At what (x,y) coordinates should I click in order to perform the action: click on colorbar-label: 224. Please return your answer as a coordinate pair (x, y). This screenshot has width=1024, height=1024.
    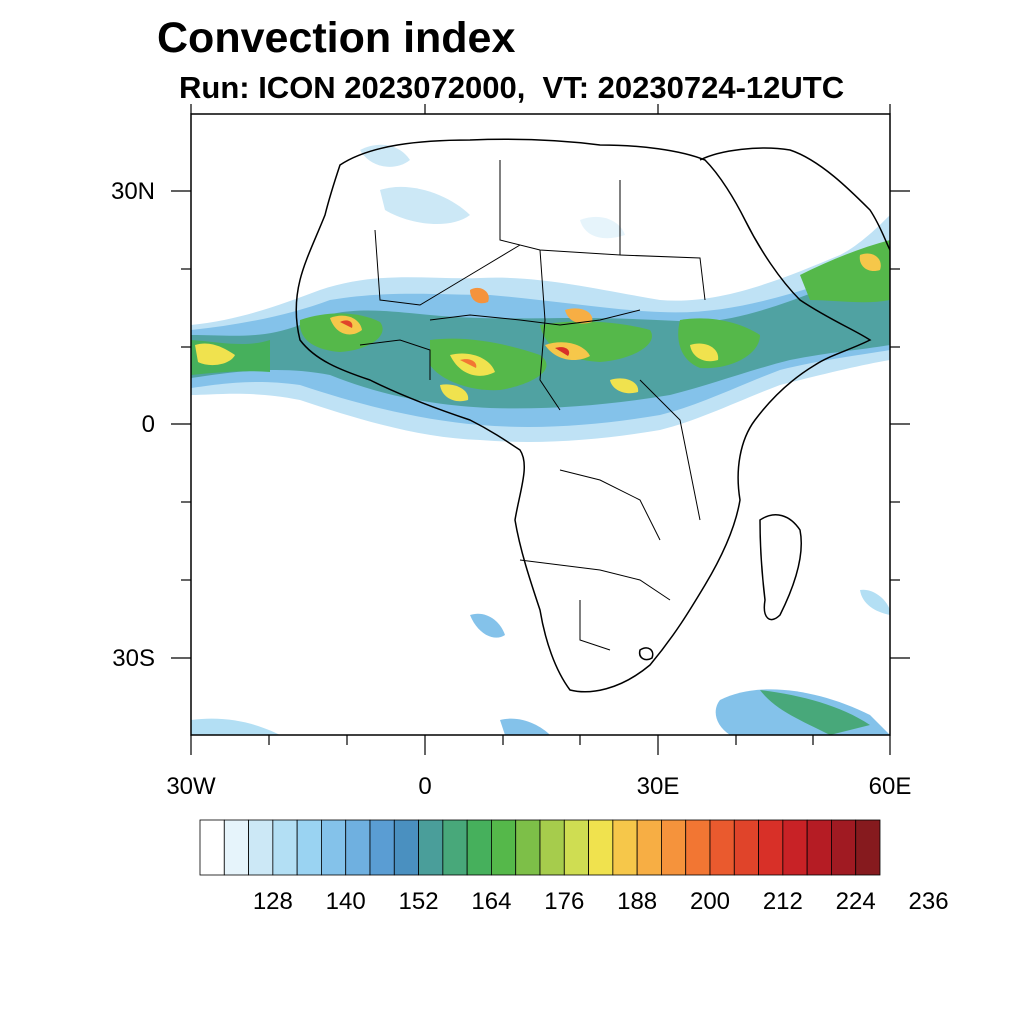
    Looking at the image, I should click on (855, 901).